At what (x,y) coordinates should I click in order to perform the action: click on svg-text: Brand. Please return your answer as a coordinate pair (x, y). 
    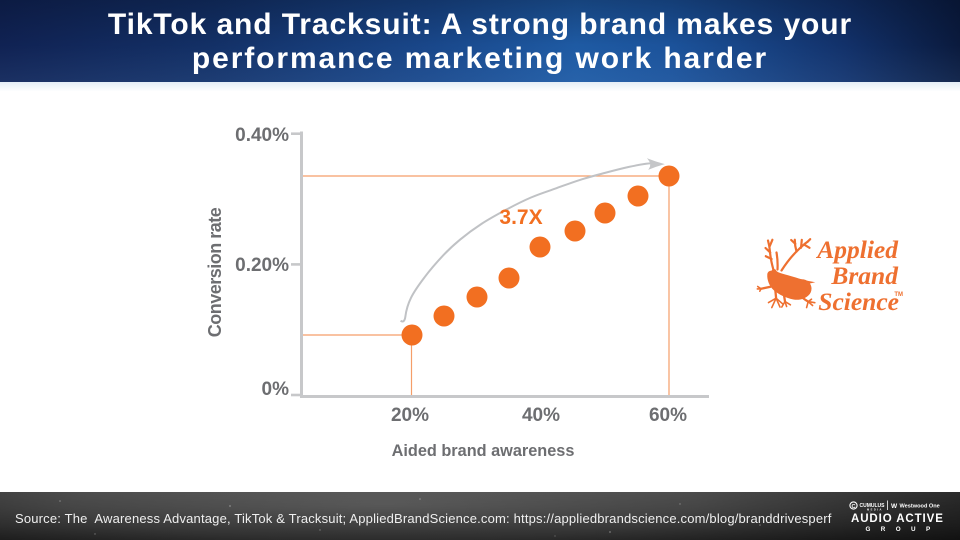
    Looking at the image, I should click on (864, 275).